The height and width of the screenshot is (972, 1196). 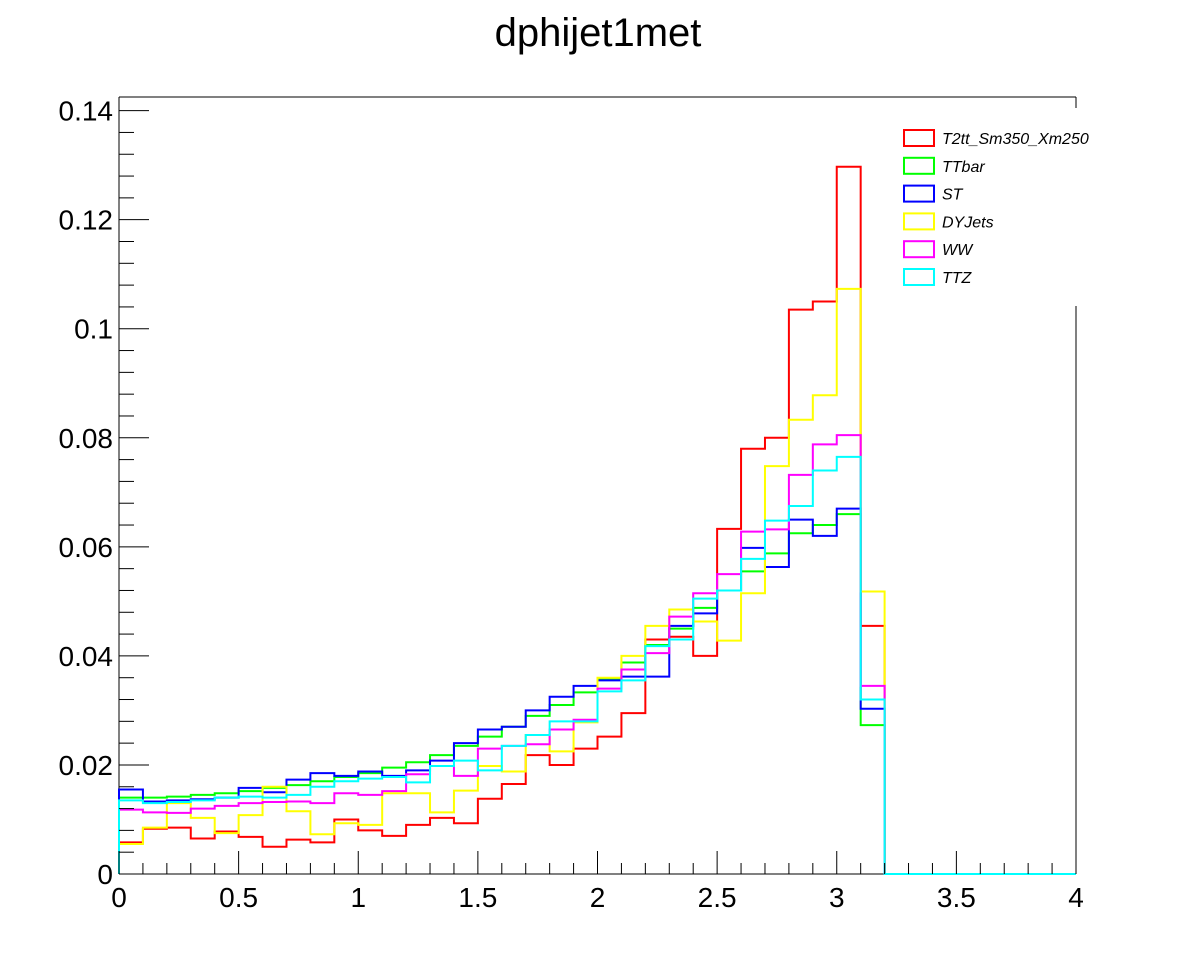 What do you see at coordinates (86, 656) in the screenshot?
I see `y-tick-label: 0.04` at bounding box center [86, 656].